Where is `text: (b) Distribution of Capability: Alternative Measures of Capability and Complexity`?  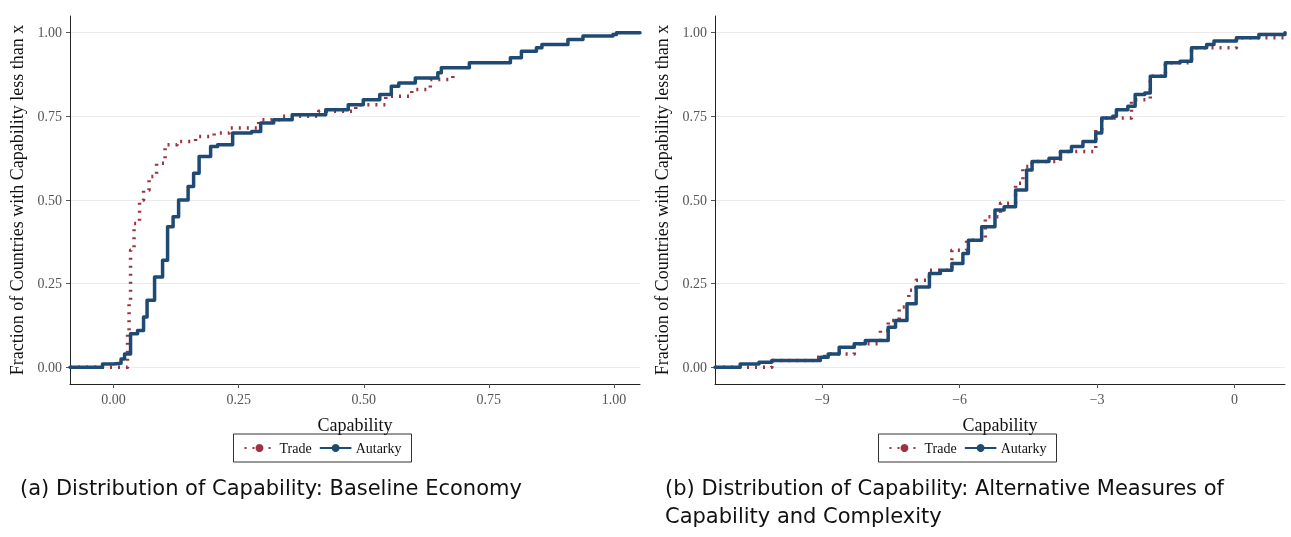
text: (b) Distribution of Capability: Alternative Measures of Capability and Complexity is located at coordinates (945, 502).